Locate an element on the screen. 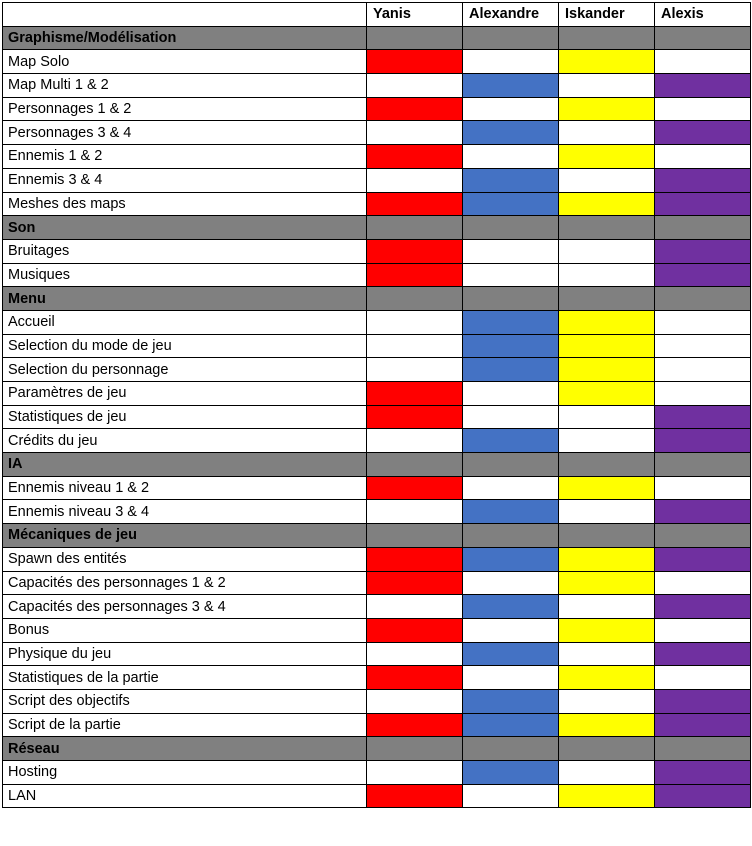  section-row: Mécaniques de jeu is located at coordinates (376, 535).